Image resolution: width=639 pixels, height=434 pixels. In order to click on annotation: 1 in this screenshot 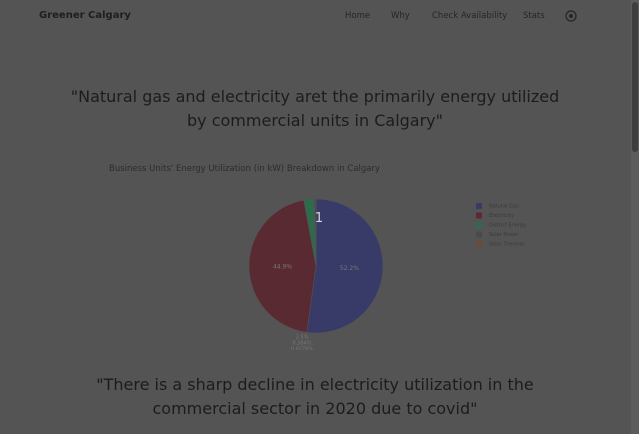, I will do `click(319, 218)`.